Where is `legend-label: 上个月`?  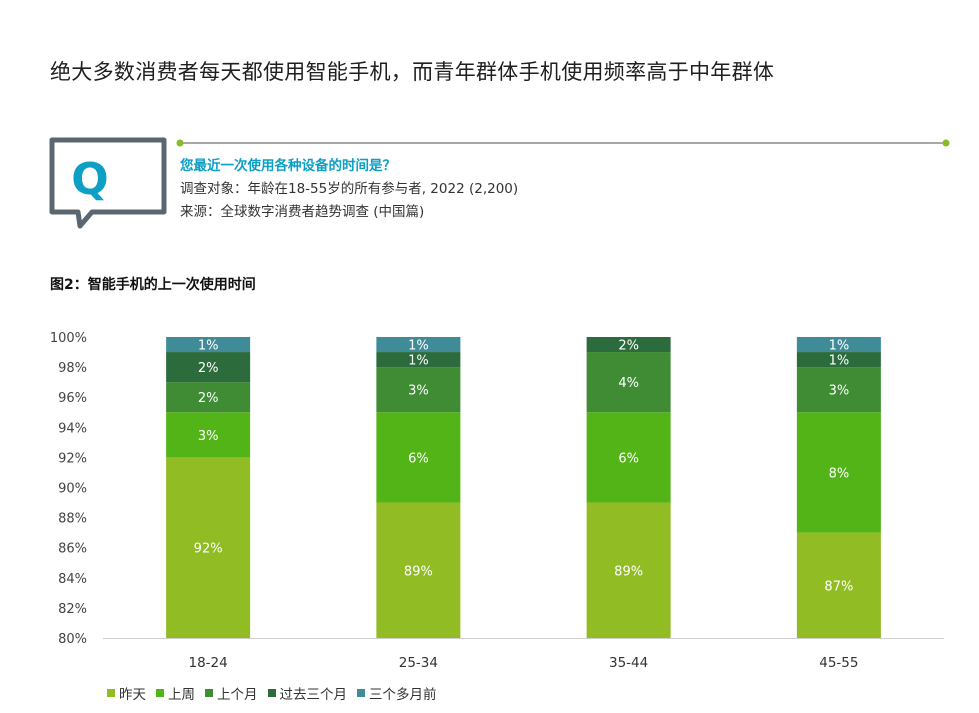
legend-label: 上个月 is located at coordinates (237, 695).